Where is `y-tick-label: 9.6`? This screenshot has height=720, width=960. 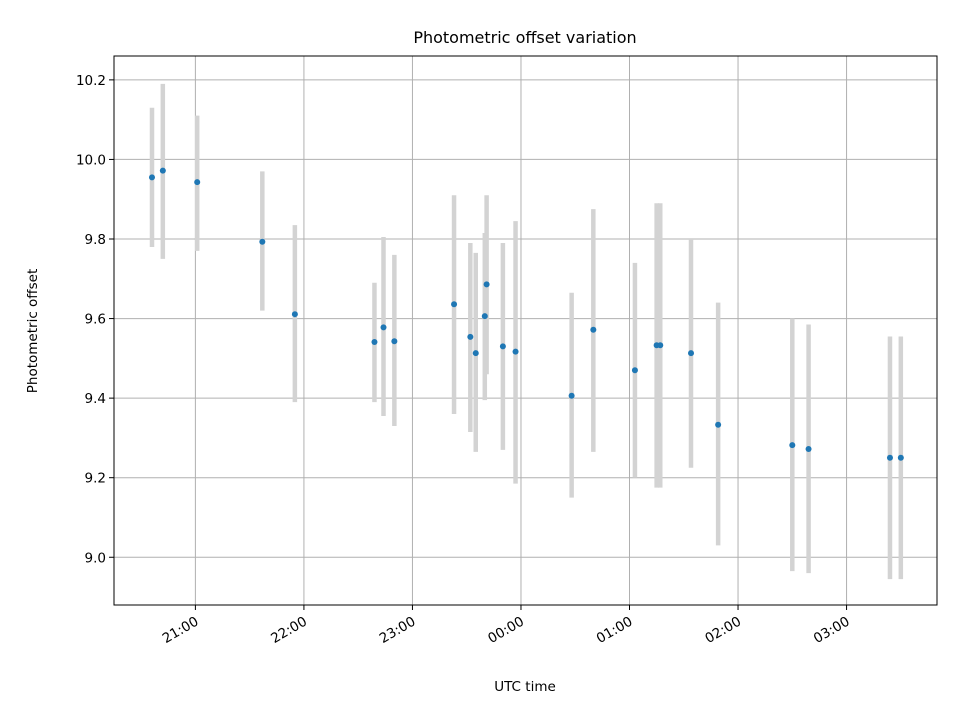 y-tick-label: 9.6 is located at coordinates (95, 320).